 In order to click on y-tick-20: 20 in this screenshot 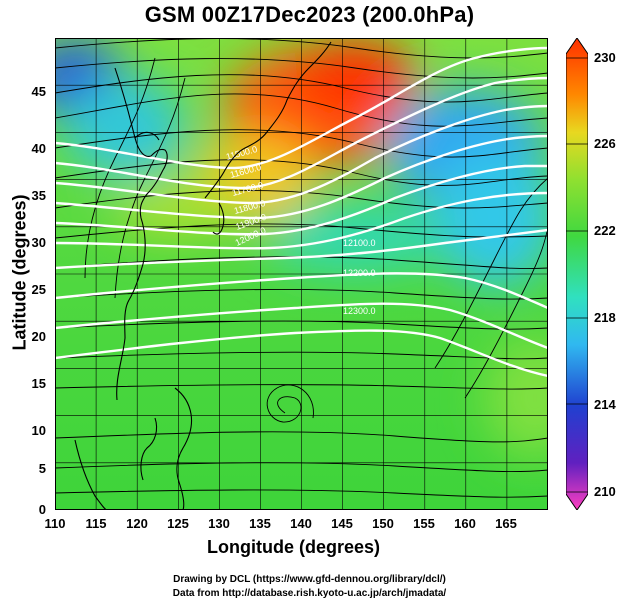, I will do `click(38, 336)`.